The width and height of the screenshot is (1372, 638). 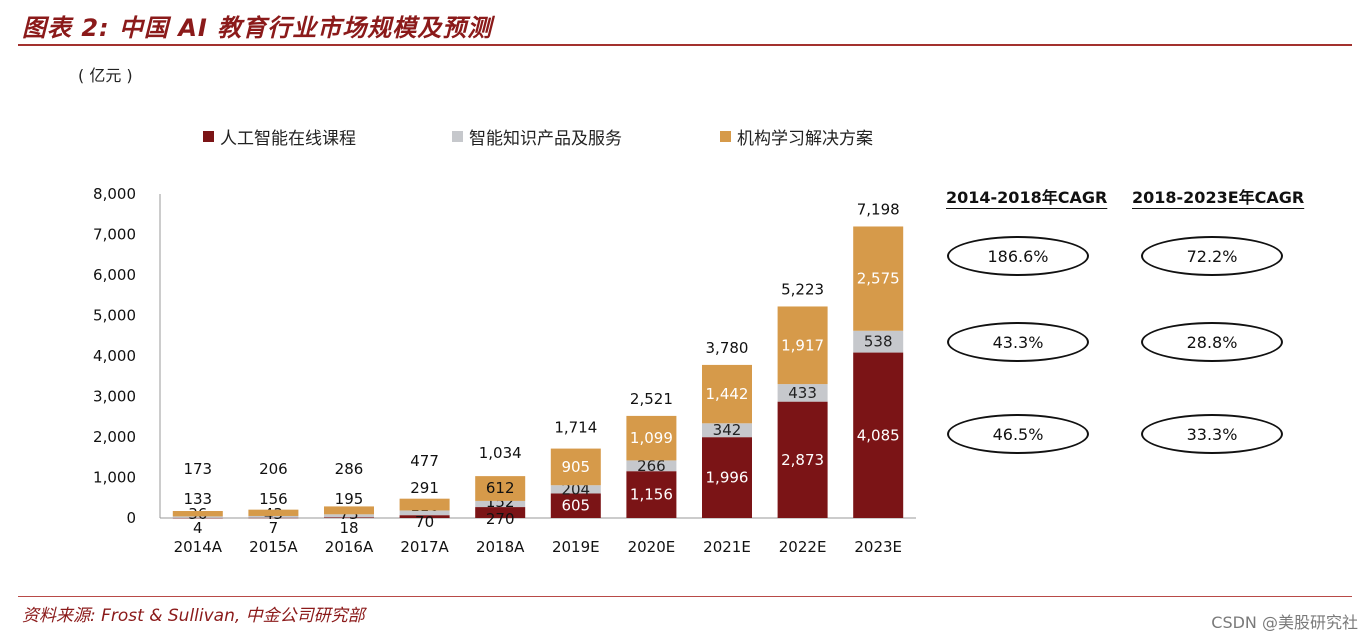 What do you see at coordinates (114, 478) in the screenshot?
I see `y-tick-label: 1,000` at bounding box center [114, 478].